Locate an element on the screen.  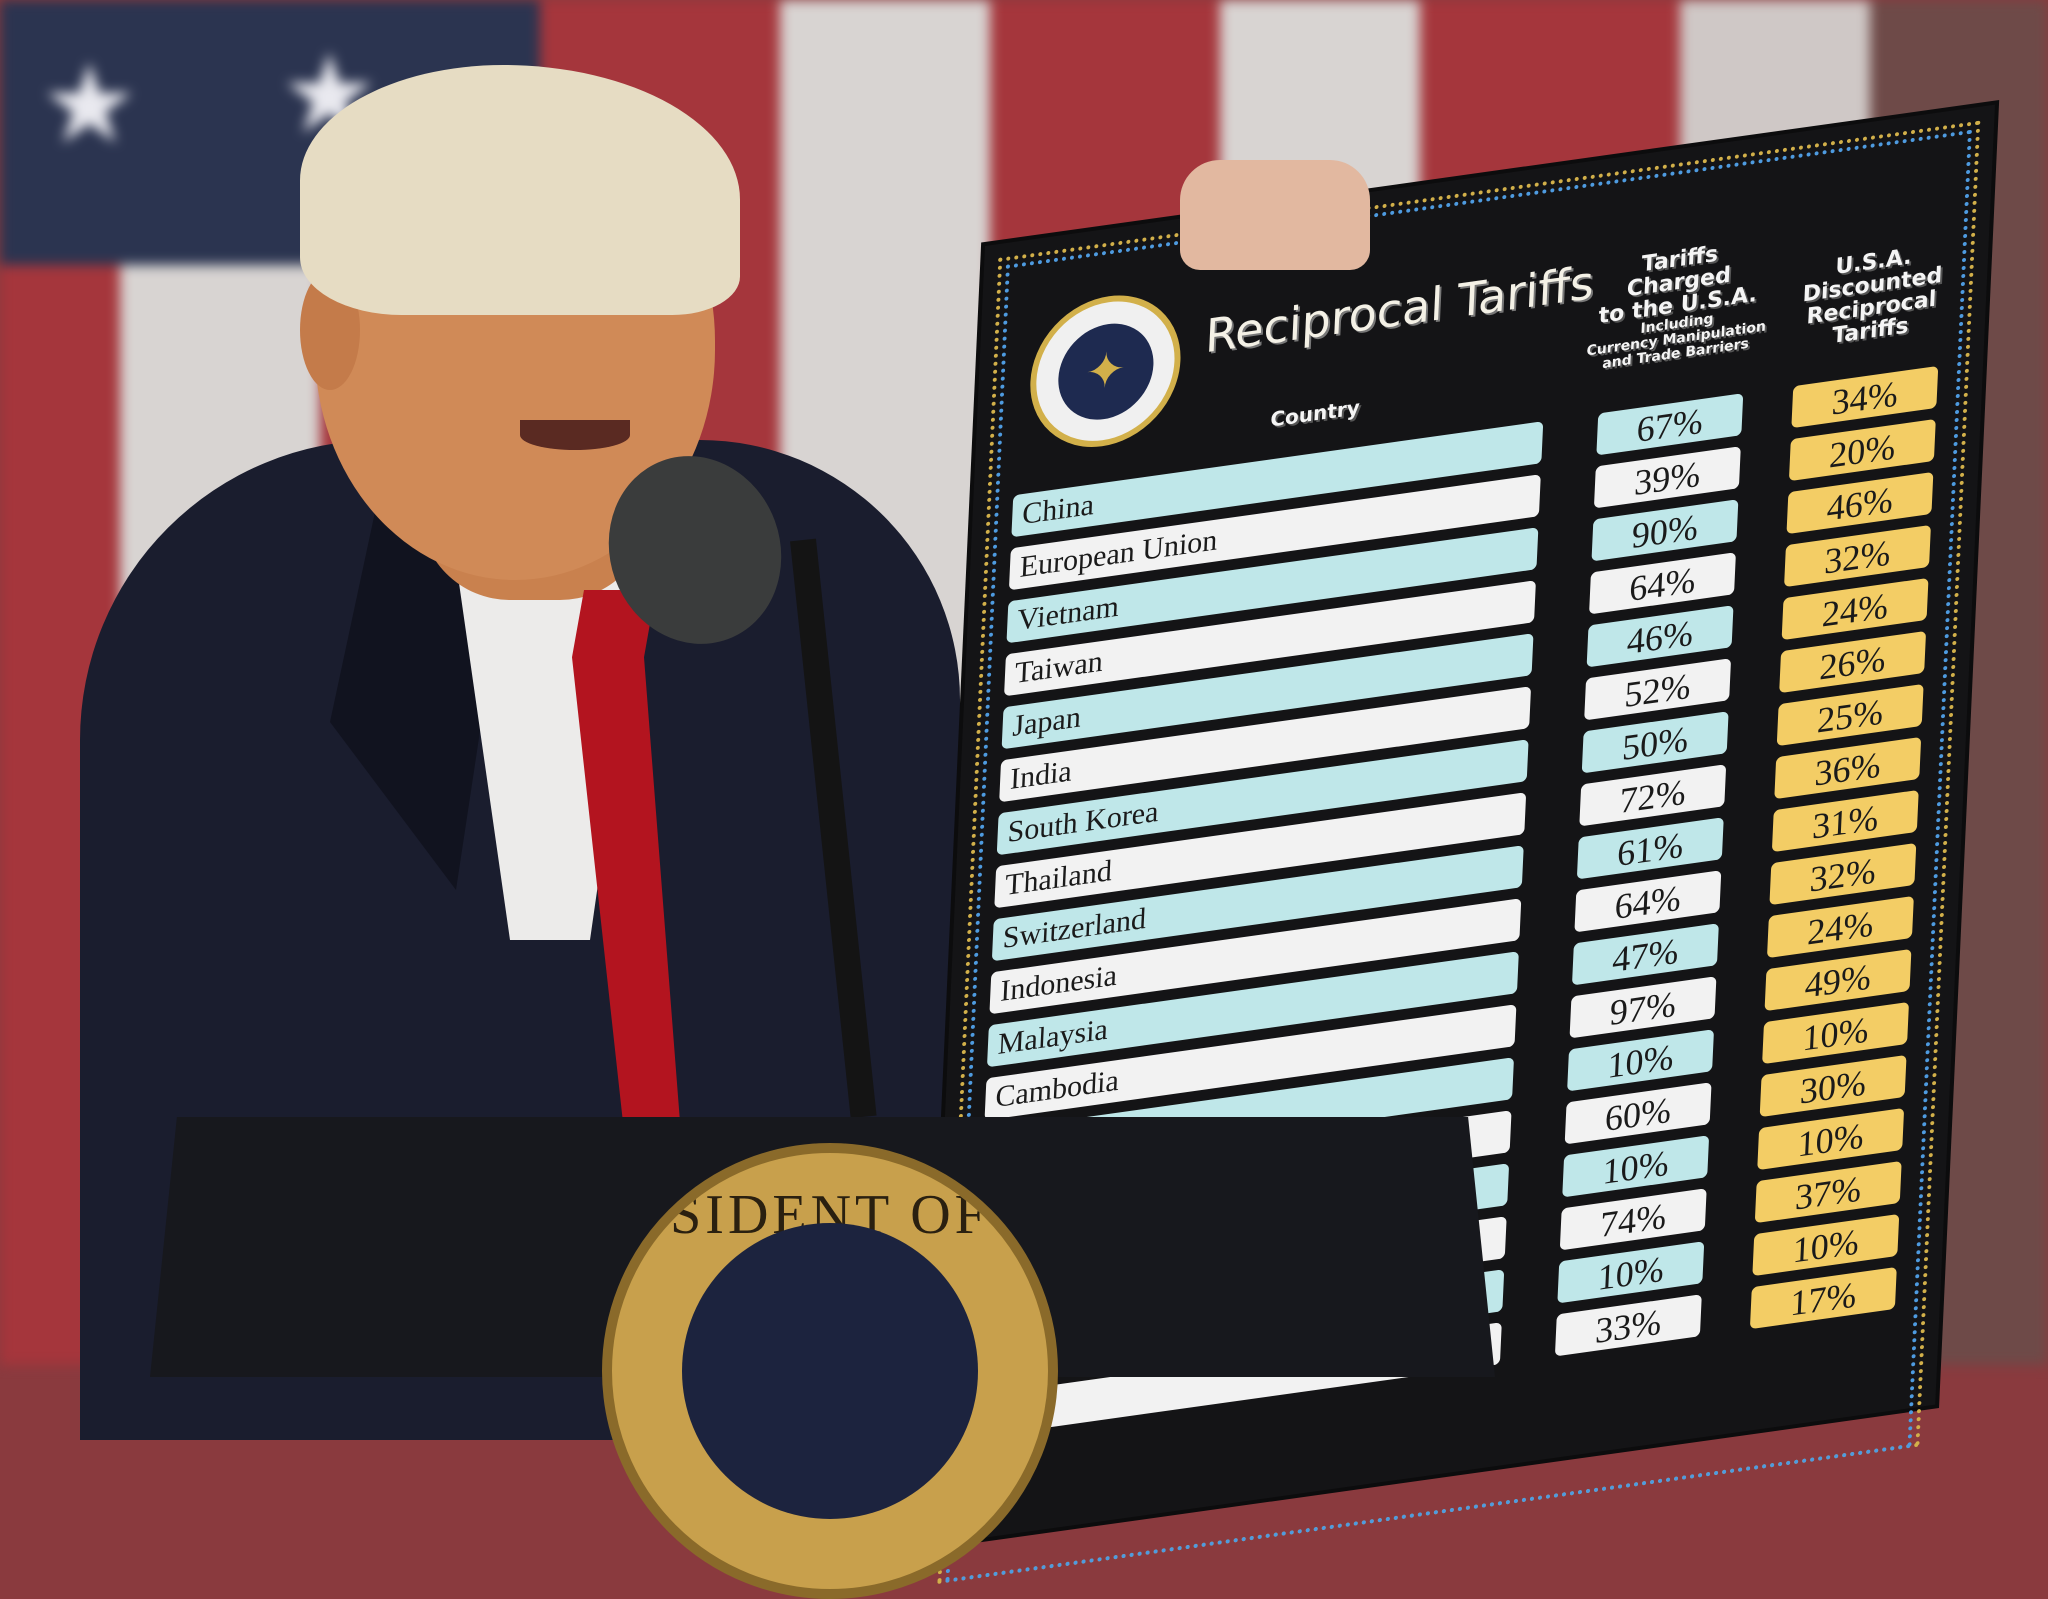
podium-seal-center is located at coordinates (830, 1371).